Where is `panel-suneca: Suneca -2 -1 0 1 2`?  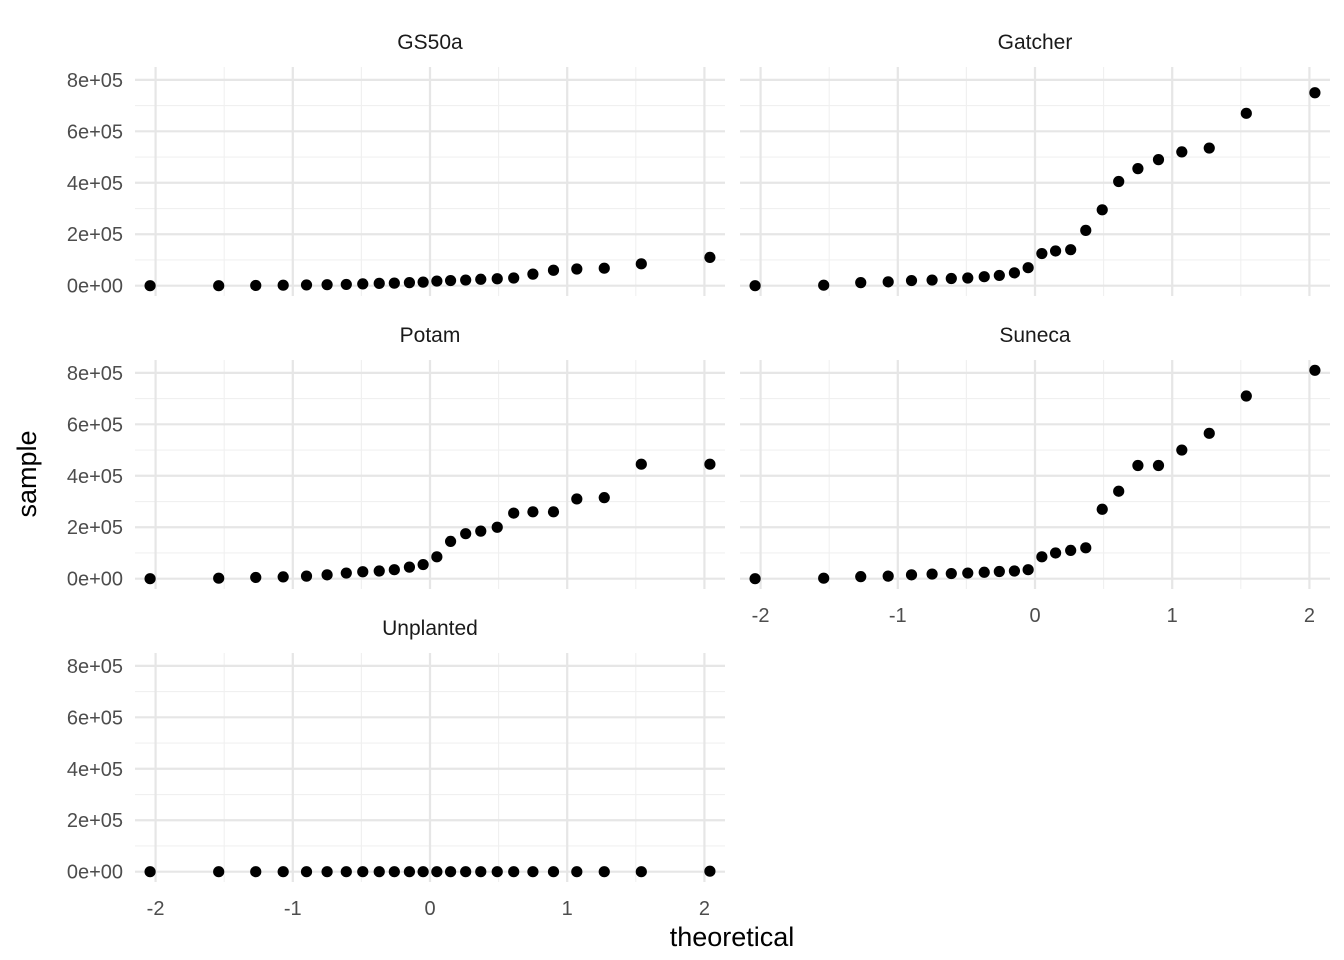
panel-suneca: Suneca -2 -1 0 1 2 is located at coordinates (1035, 475).